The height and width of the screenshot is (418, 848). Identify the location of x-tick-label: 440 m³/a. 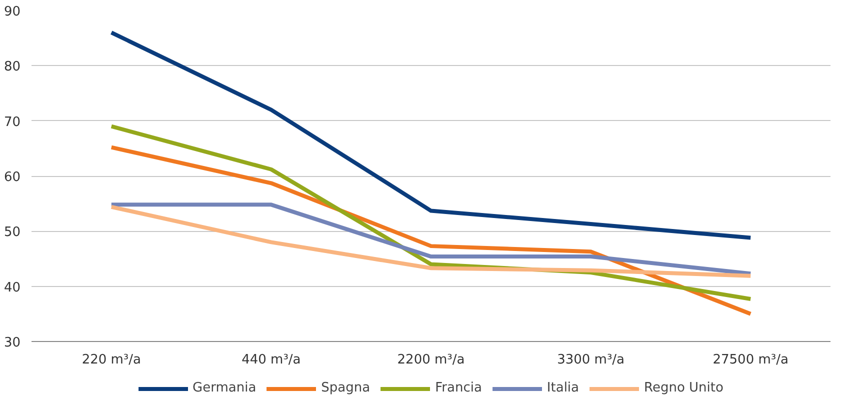
(271, 360).